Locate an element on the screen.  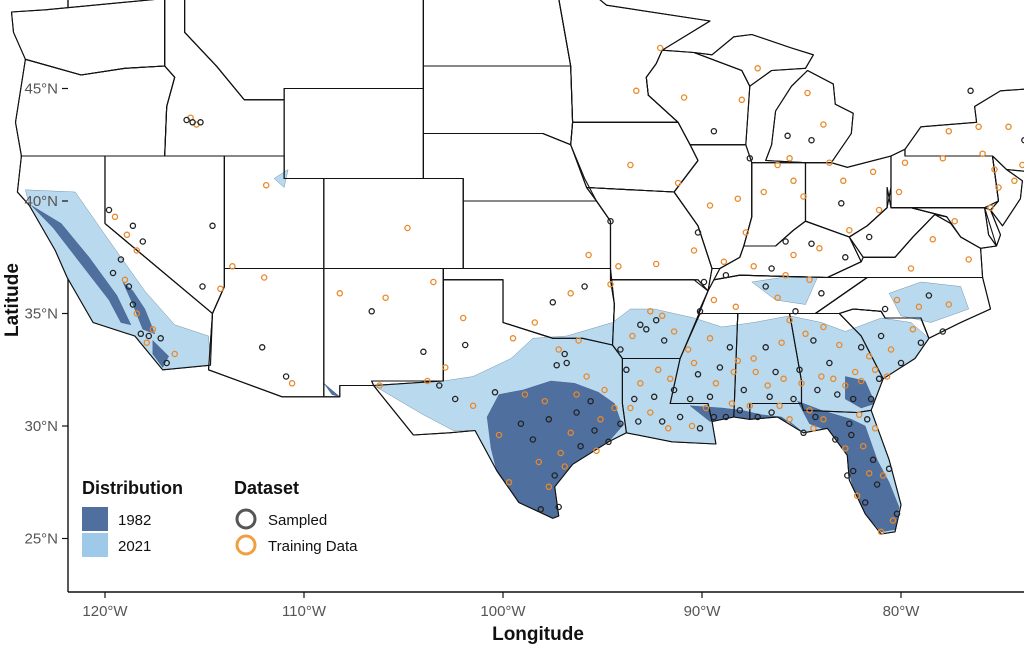
legend-label-1982: 1982 is located at coordinates (134, 520).